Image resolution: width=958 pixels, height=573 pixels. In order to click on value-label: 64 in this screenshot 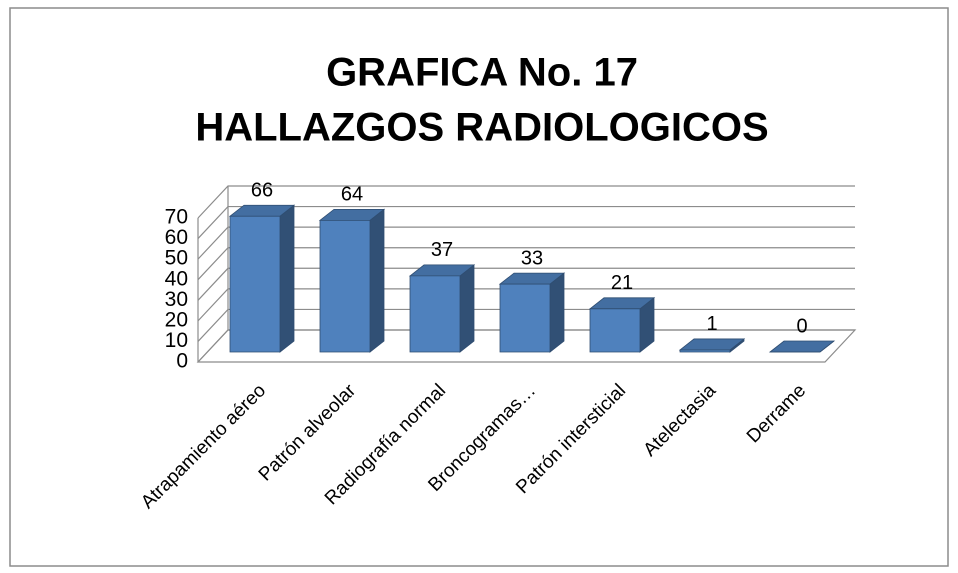, I will do `click(352, 195)`.